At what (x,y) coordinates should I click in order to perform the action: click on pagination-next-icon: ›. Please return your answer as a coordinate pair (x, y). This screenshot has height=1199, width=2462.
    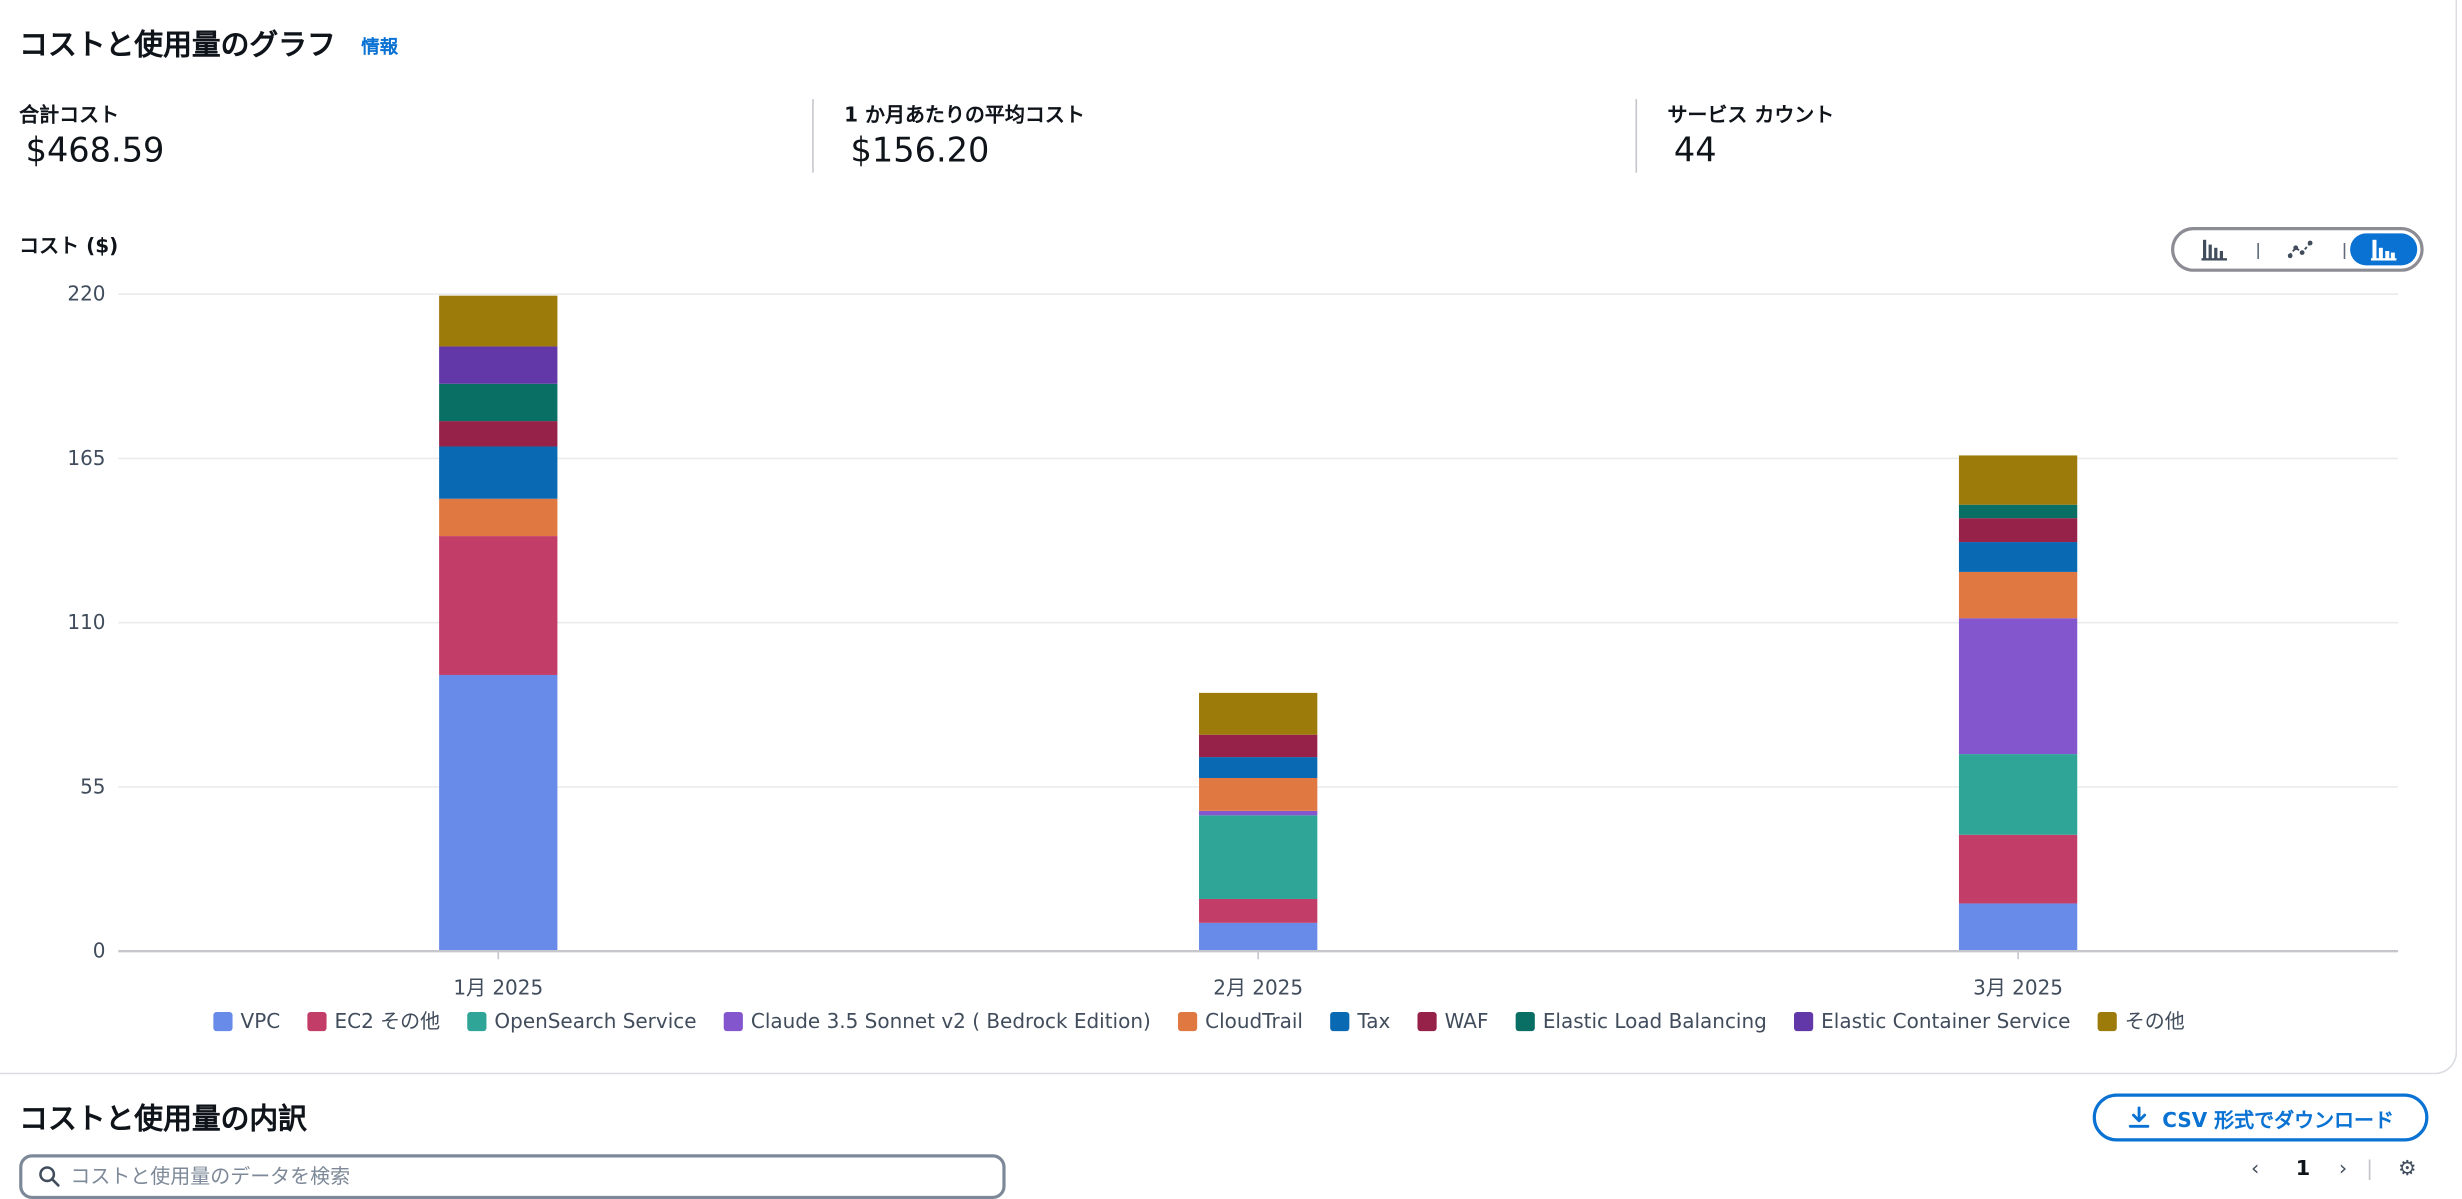
    Looking at the image, I should click on (2343, 1169).